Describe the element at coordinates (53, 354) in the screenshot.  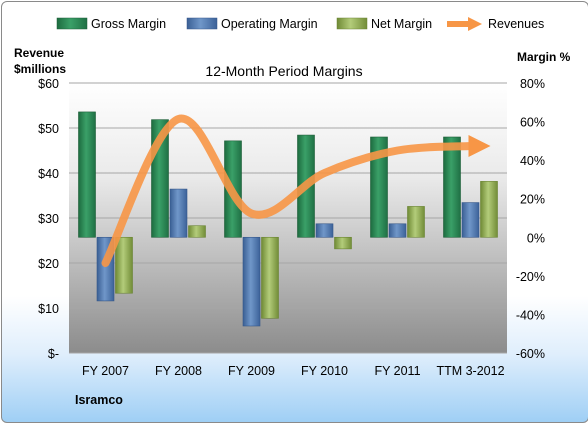
I see `left-tick-label: $-` at that location.